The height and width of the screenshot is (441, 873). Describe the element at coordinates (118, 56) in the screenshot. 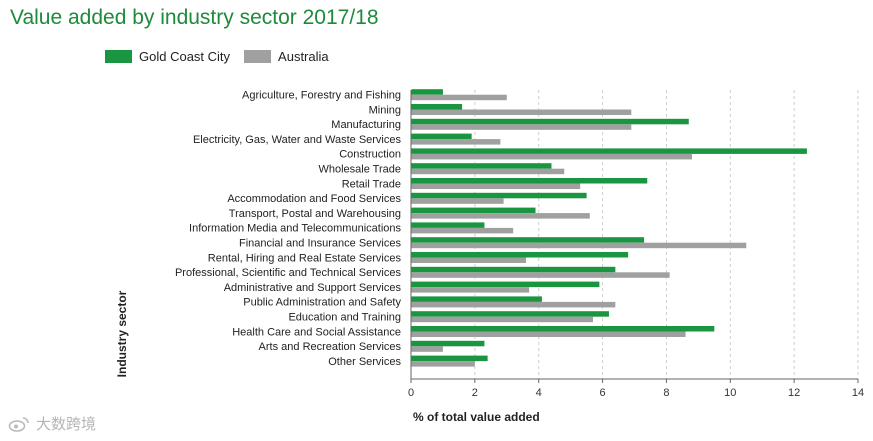

I see `legend-swatch-gold-coast` at that location.